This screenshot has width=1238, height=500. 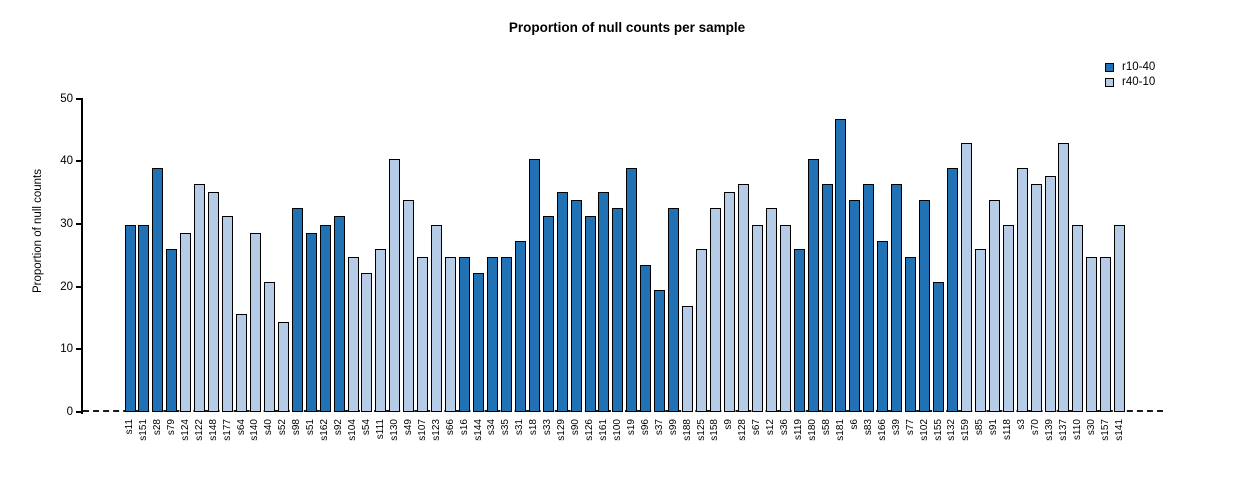 I want to click on legend: r10-40 r40-10, so click(x=1130, y=76).